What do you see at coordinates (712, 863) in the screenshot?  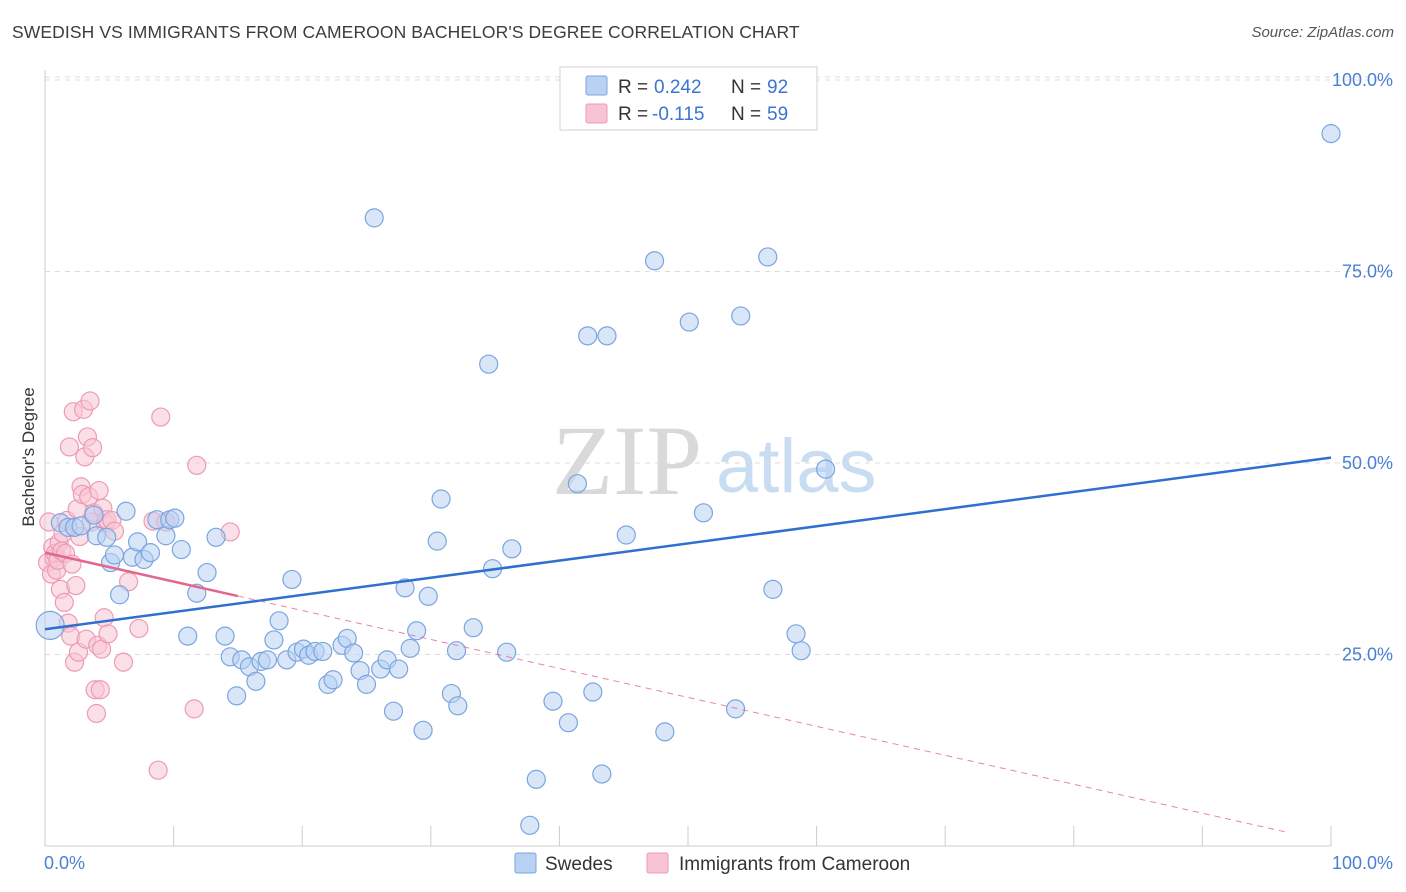 I see `series-legend: Swedes Immigrants from Cameroon` at bounding box center [712, 863].